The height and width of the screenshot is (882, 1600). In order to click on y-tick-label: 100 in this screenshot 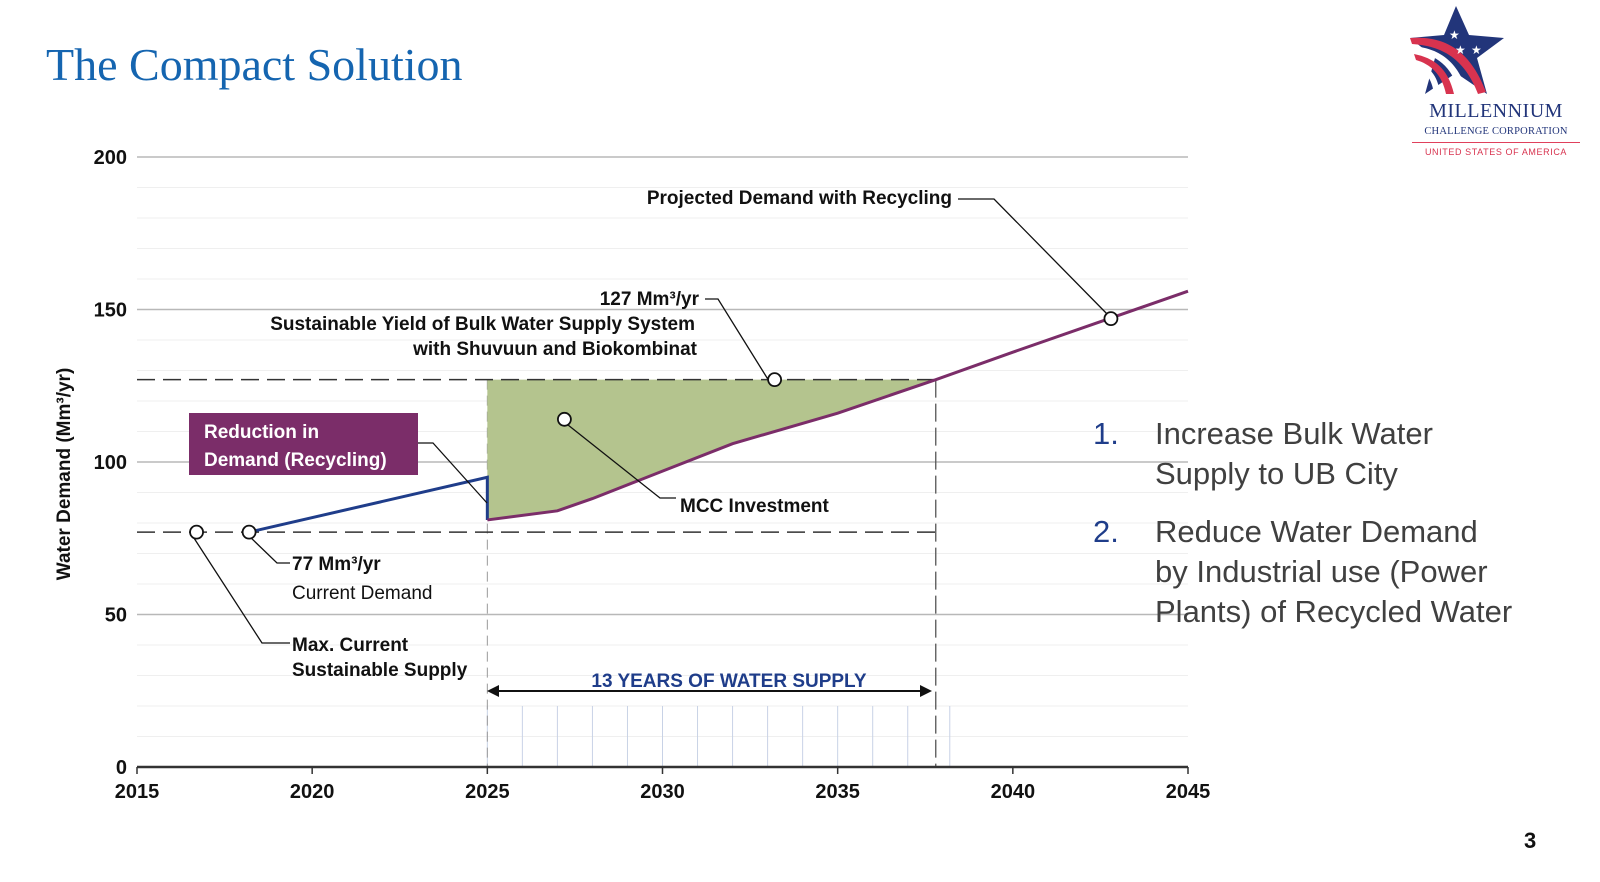, I will do `click(110, 463)`.